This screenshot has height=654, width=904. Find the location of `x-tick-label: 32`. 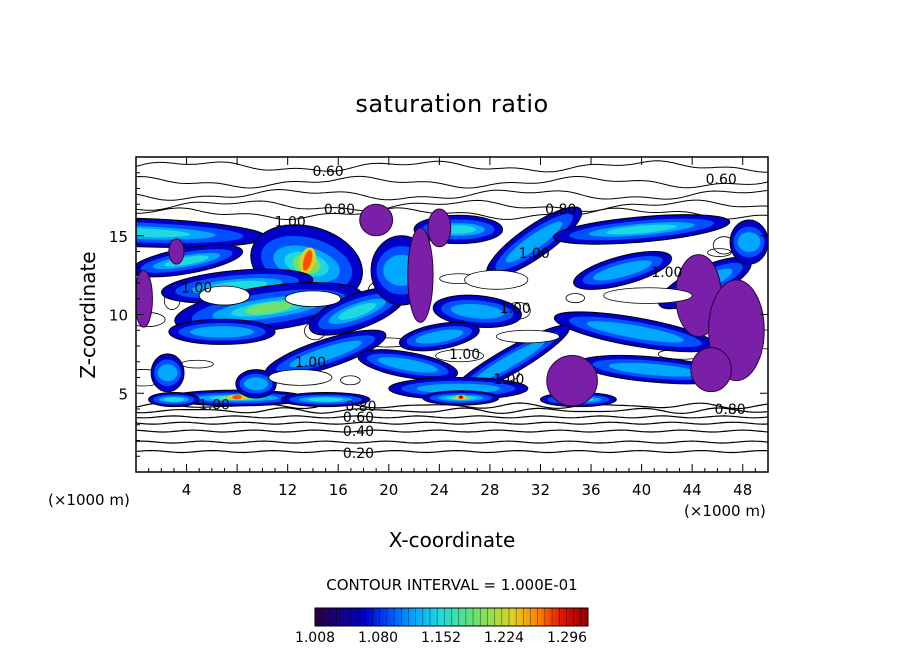

x-tick-label: 32 is located at coordinates (540, 490).